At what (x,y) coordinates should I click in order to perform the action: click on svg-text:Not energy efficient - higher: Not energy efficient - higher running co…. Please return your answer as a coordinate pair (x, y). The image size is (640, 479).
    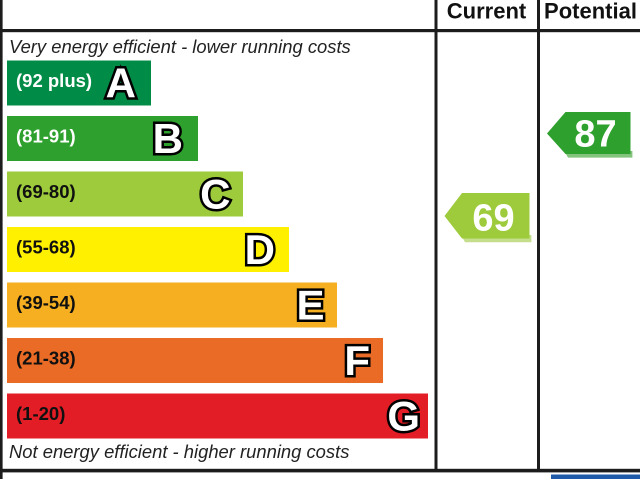
    Looking at the image, I should click on (179, 451).